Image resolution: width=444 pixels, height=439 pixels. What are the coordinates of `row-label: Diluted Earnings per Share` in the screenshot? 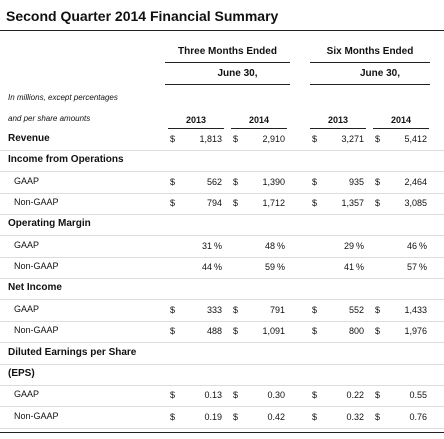 It's located at (72, 352).